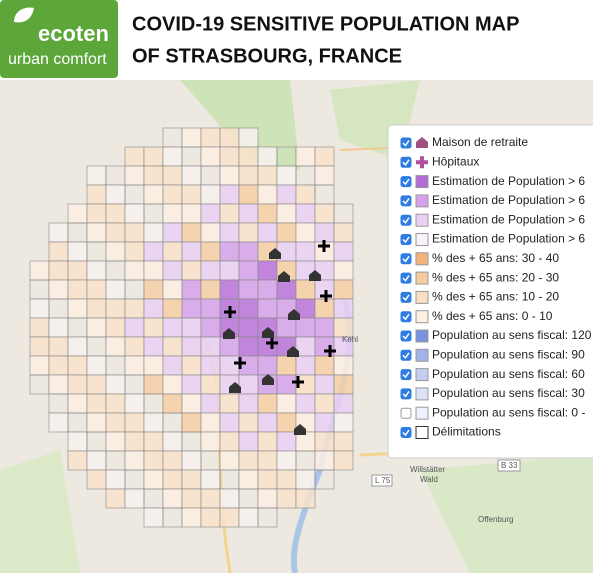  What do you see at coordinates (73, 33) in the screenshot?
I see `logo-name: ecoten` at bounding box center [73, 33].